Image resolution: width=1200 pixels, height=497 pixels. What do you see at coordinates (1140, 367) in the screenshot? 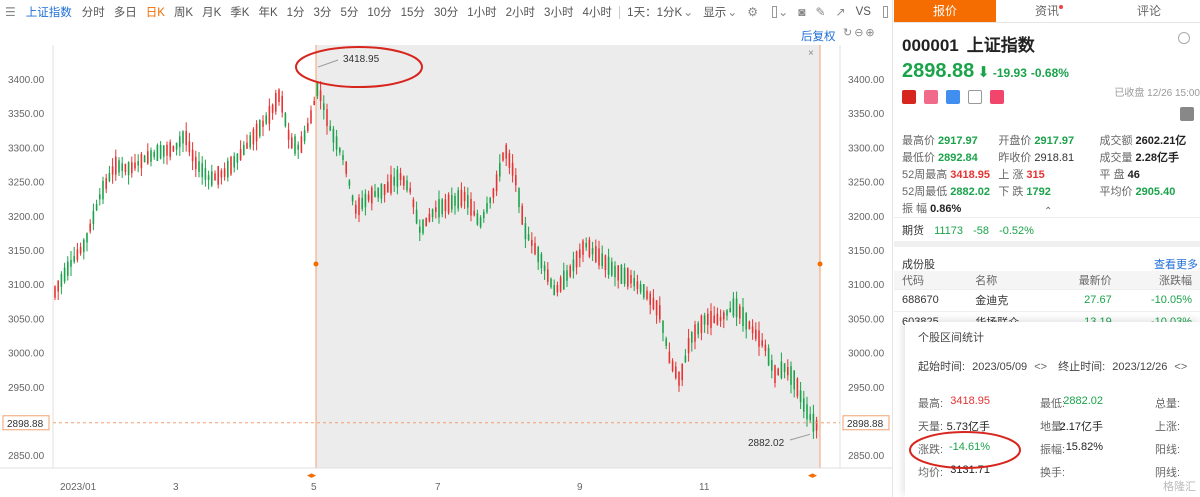
I see `end-date: 2023/12/26` at bounding box center [1140, 367].